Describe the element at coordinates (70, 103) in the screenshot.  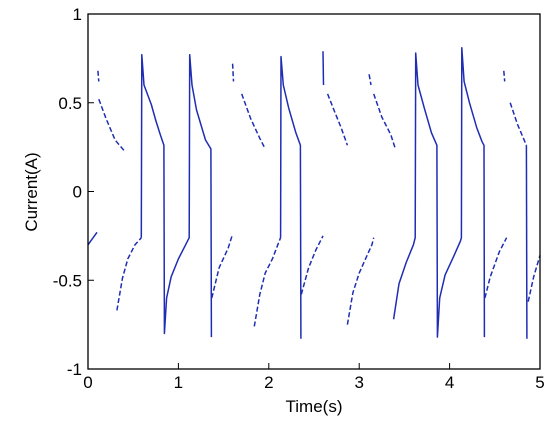
I see `y-tick-label: 0.5` at that location.